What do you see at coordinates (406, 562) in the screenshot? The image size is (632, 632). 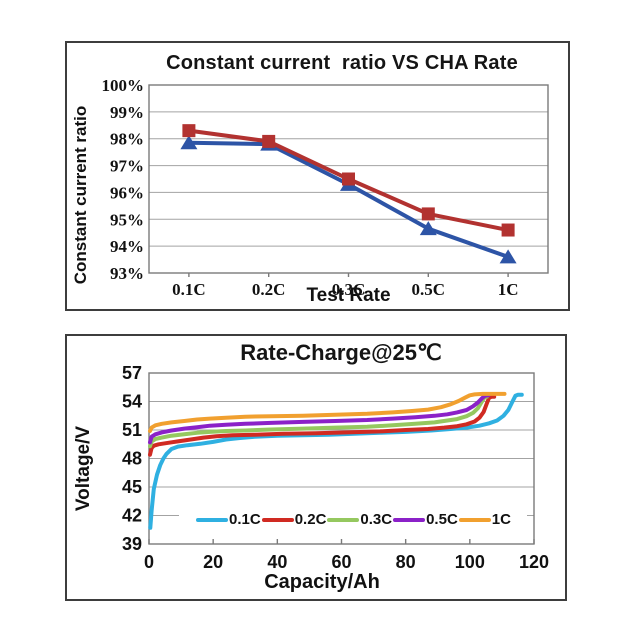 I see `x-tick-label: 80` at bounding box center [406, 562].